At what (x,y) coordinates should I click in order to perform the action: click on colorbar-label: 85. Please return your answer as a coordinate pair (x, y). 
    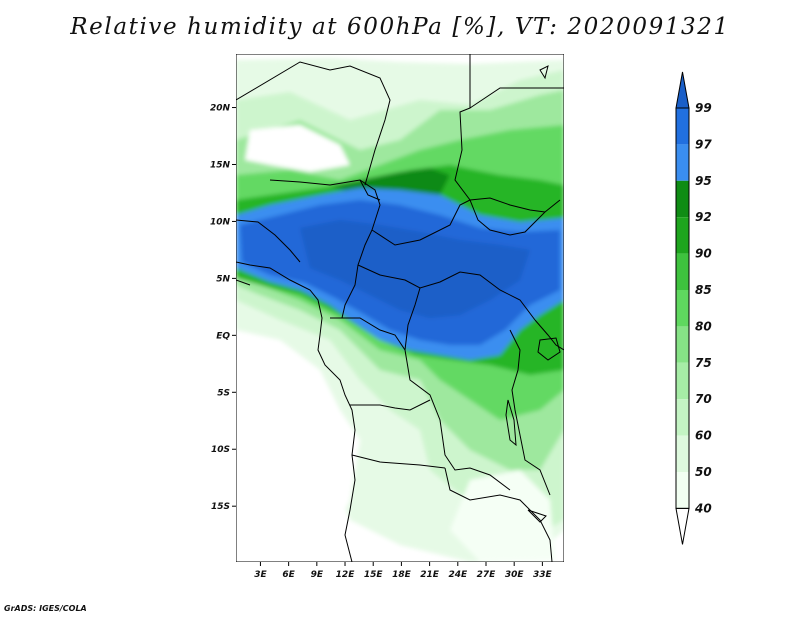
    Looking at the image, I should click on (703, 290).